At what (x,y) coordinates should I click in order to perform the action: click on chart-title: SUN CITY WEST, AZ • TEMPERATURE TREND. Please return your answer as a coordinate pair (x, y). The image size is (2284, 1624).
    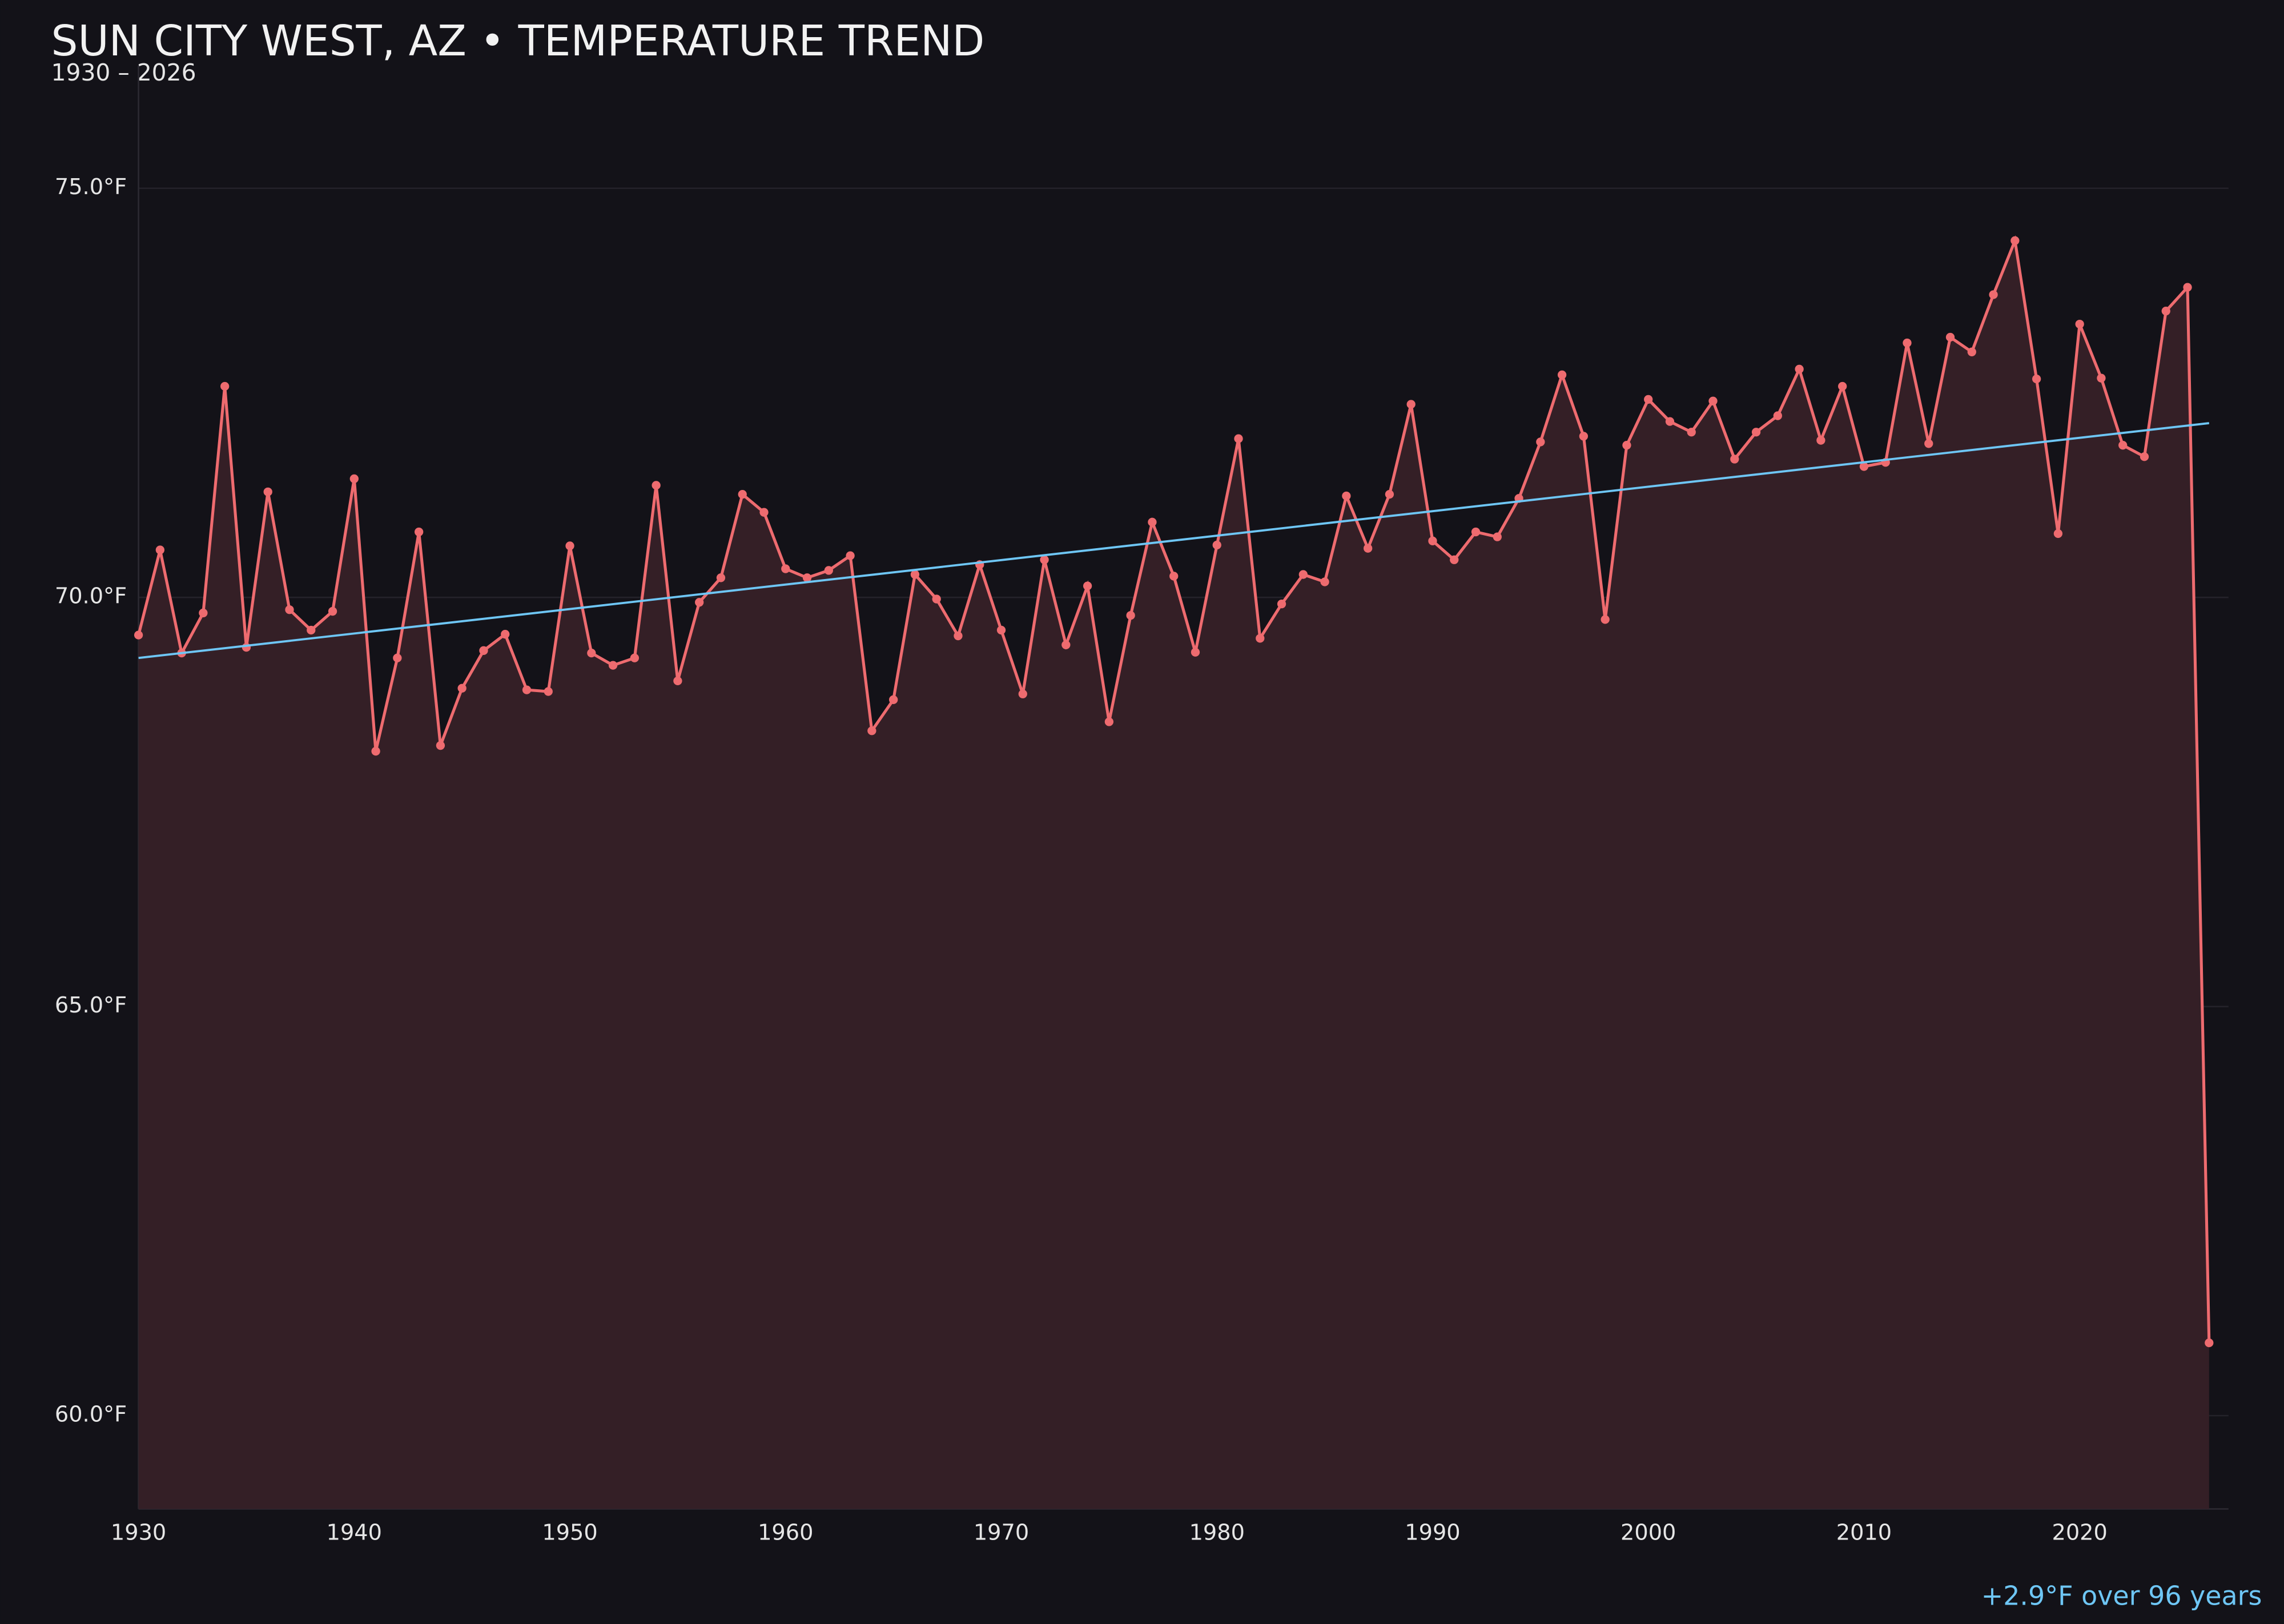
    Looking at the image, I should click on (518, 41).